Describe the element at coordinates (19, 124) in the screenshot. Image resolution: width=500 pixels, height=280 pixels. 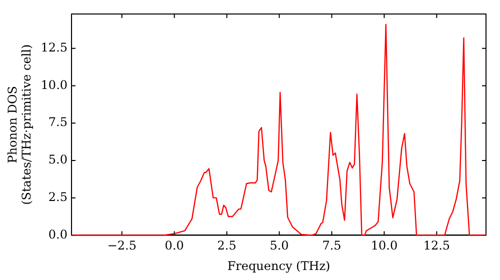
I see `y-axis-title: Phonon DOS (States/THz·primitive cell)` at that location.